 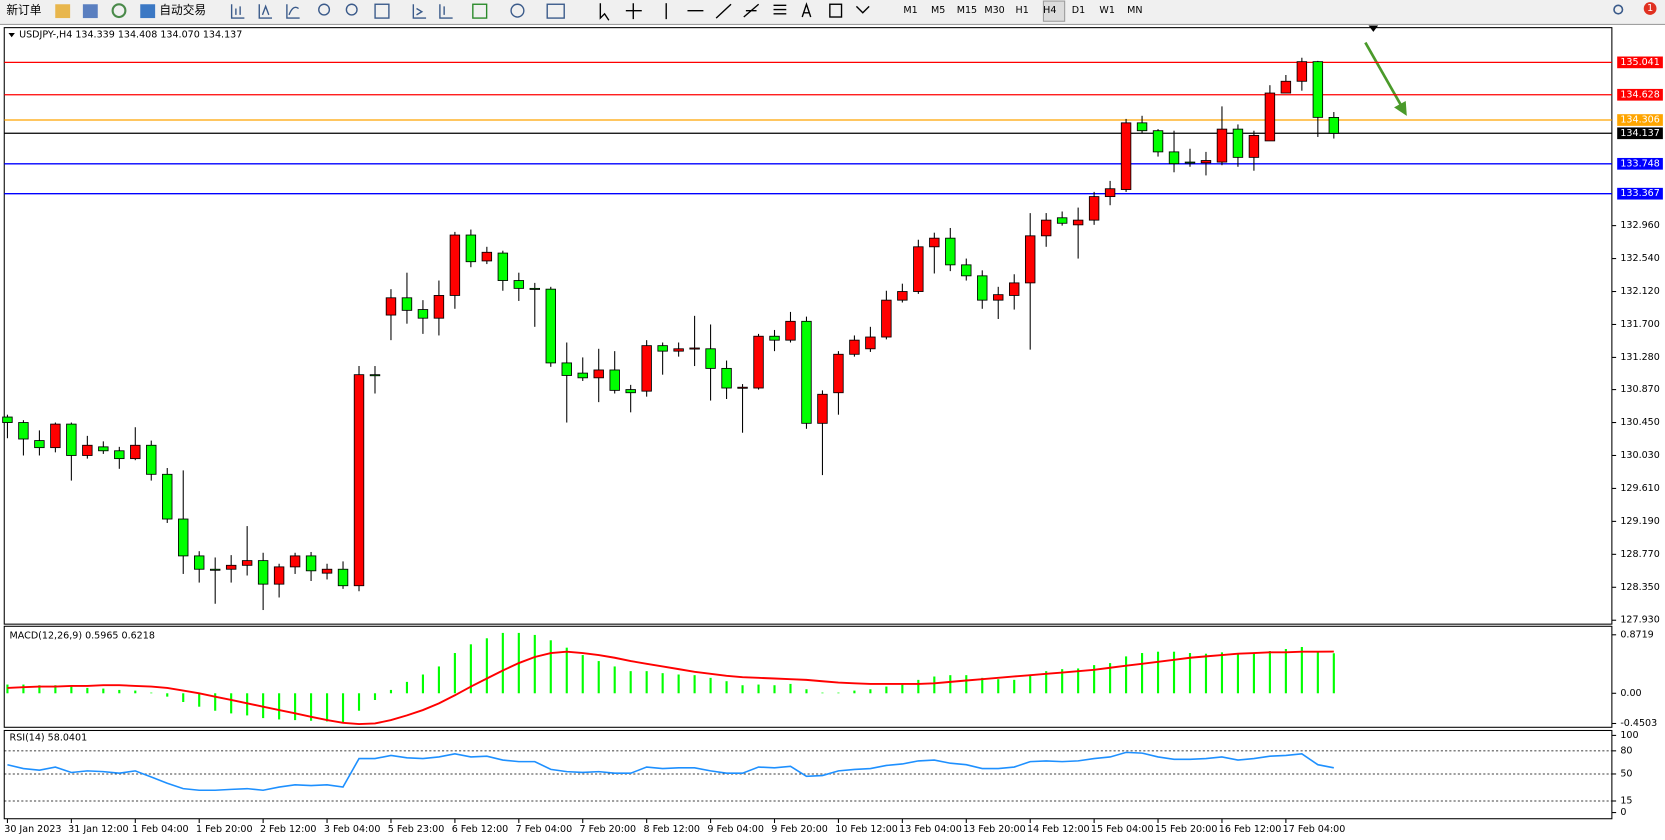 What do you see at coordinates (670, 771) in the screenshot?
I see `rsi-line` at bounding box center [670, 771].